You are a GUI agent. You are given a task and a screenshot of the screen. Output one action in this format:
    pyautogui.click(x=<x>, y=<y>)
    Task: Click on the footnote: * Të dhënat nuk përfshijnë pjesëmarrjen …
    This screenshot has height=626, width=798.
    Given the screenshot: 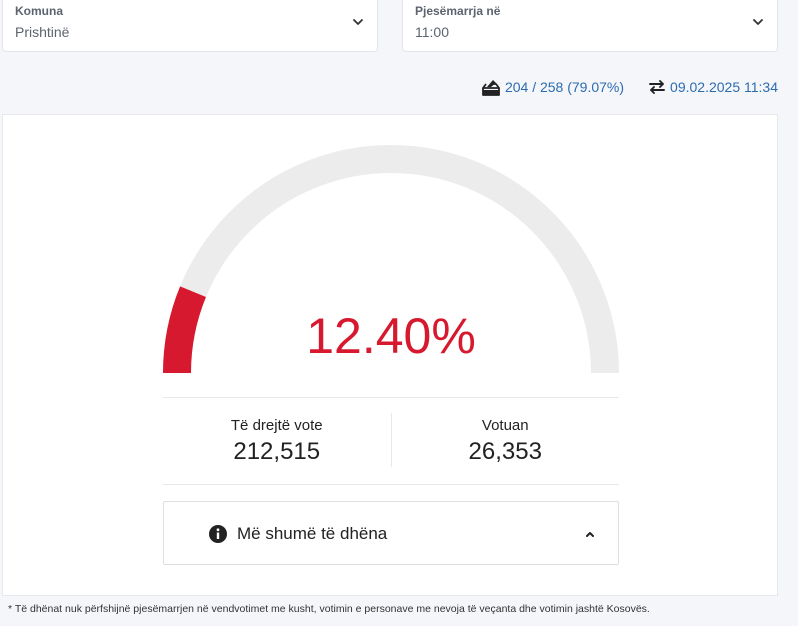 What is the action you would take?
    pyautogui.click(x=329, y=609)
    